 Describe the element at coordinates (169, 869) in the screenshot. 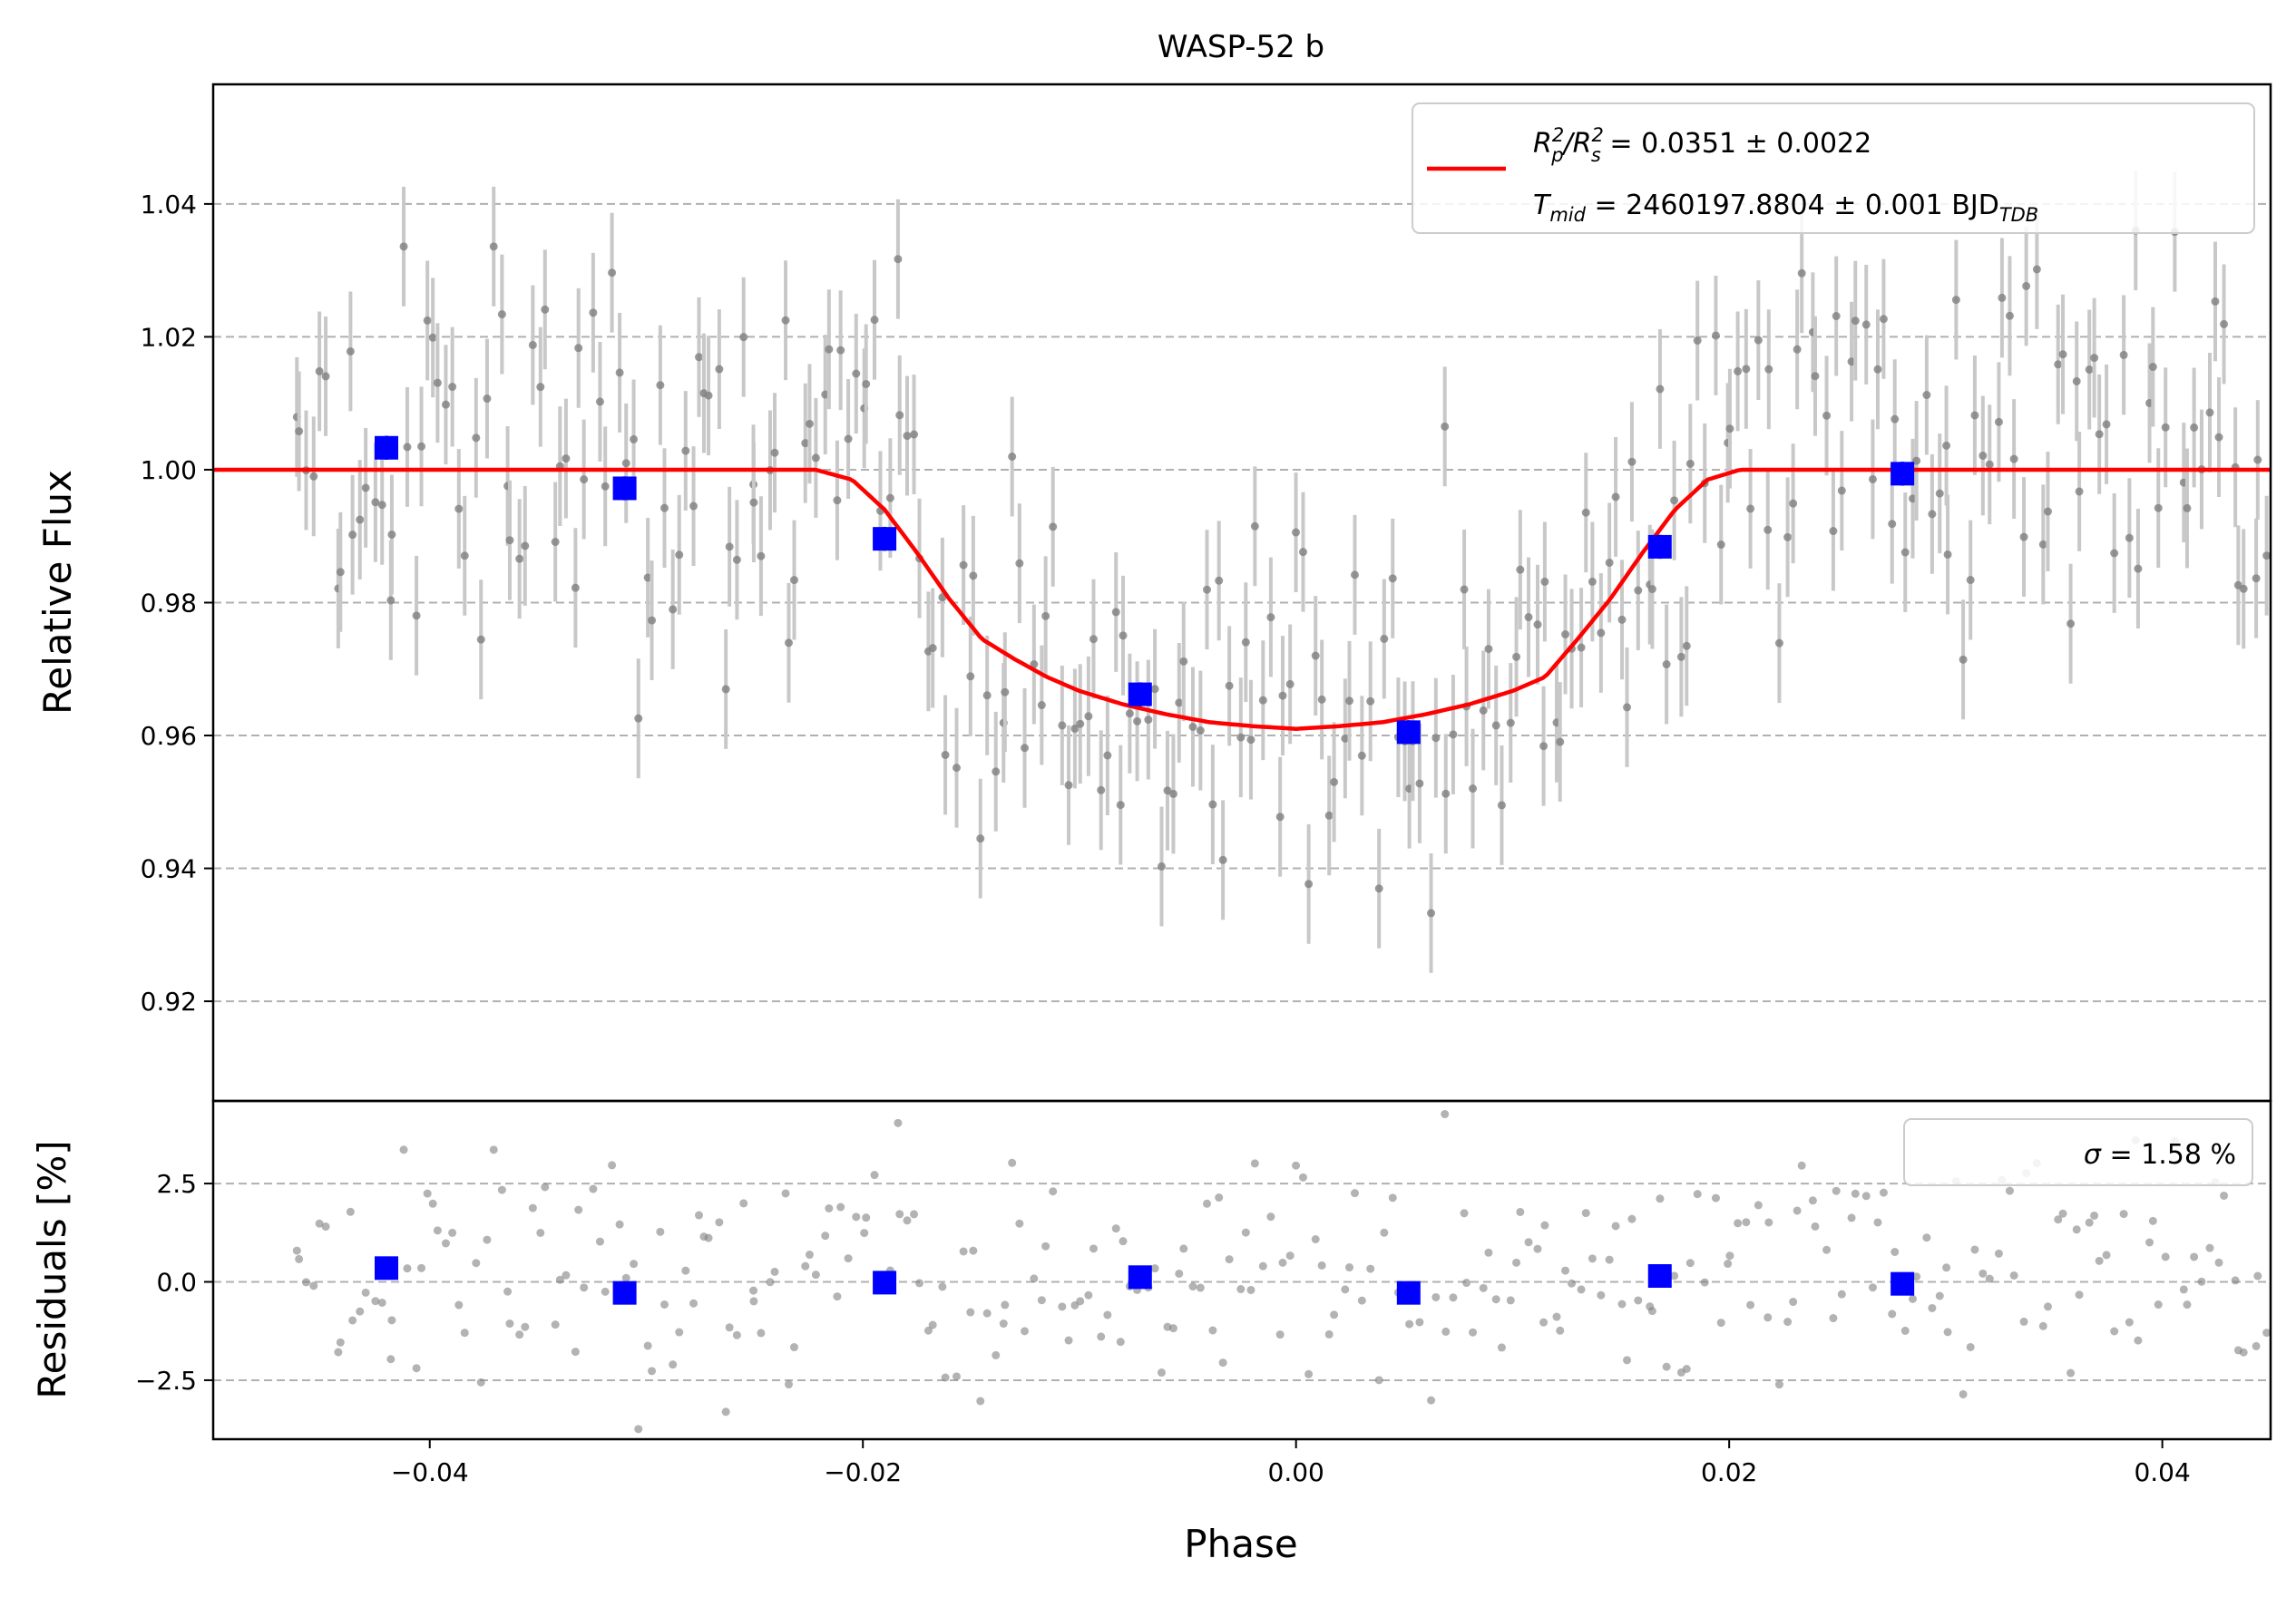

I see `main-y-tick-label: 0.94` at that location.